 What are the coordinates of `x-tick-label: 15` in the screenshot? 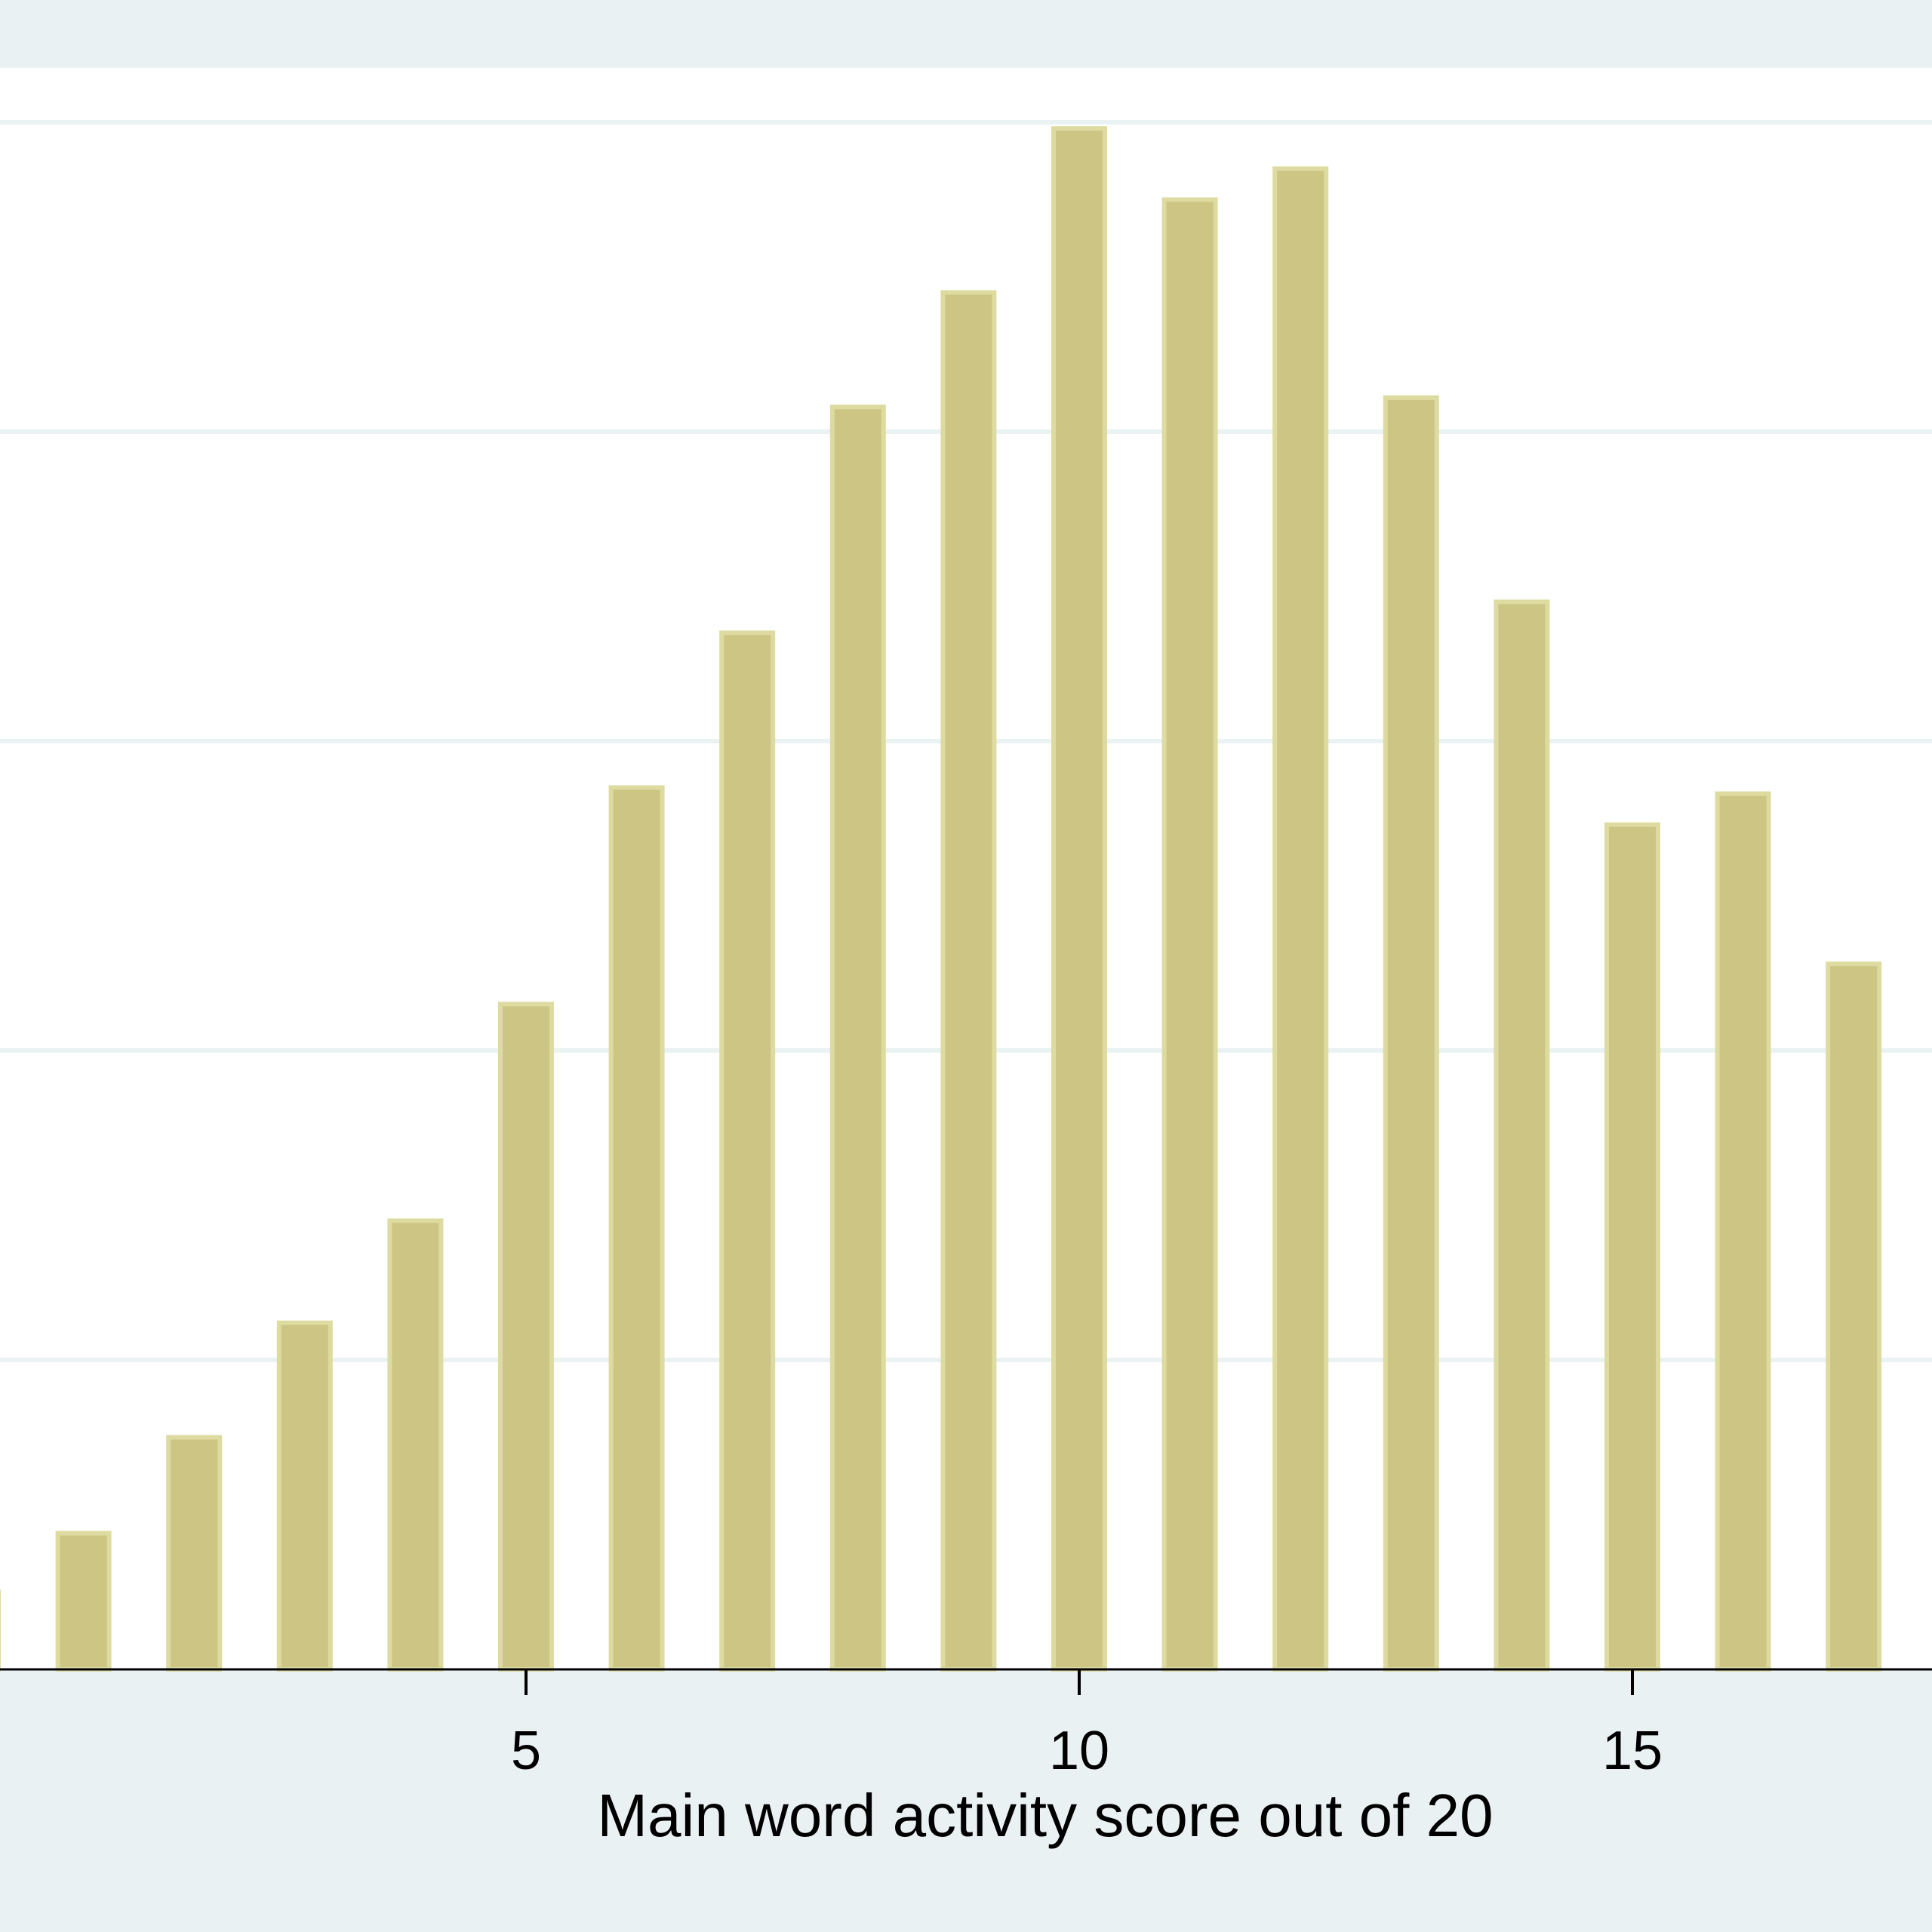 It's located at (1632, 1751).